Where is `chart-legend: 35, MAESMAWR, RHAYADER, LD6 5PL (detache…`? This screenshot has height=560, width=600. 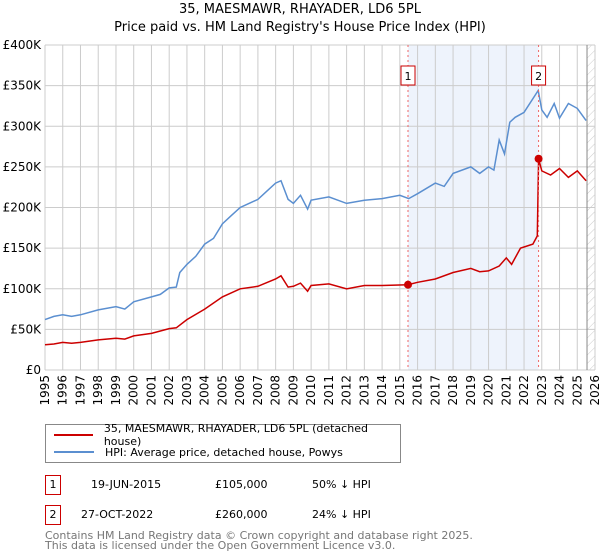
chart-legend: 35, MAESMAWR, RHAYADER, LD6 5PL (detache… is located at coordinates (223, 442).